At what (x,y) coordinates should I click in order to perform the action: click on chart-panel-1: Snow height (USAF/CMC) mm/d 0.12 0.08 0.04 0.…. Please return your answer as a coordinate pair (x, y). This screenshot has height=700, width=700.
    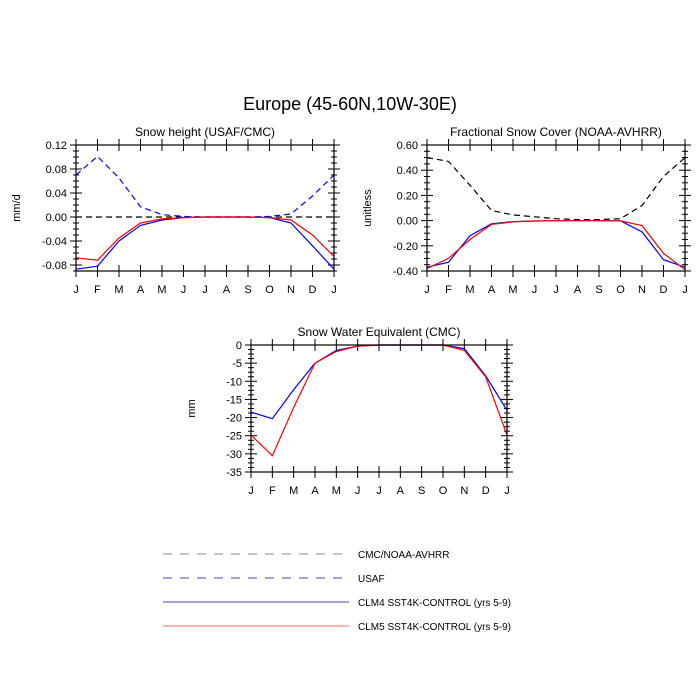
    Looking at the image, I should click on (175, 210).